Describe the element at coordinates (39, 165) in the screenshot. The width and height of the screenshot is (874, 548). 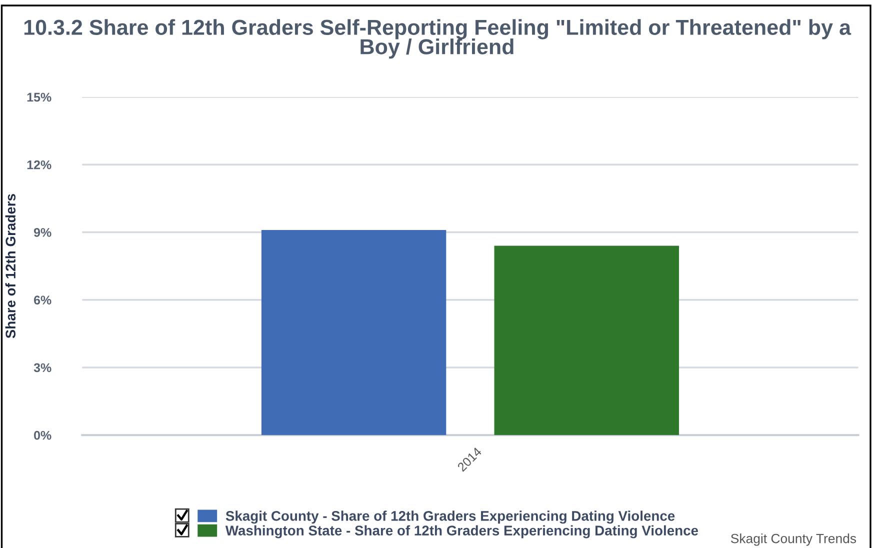
I see `y-tick-label: 12%` at that location.